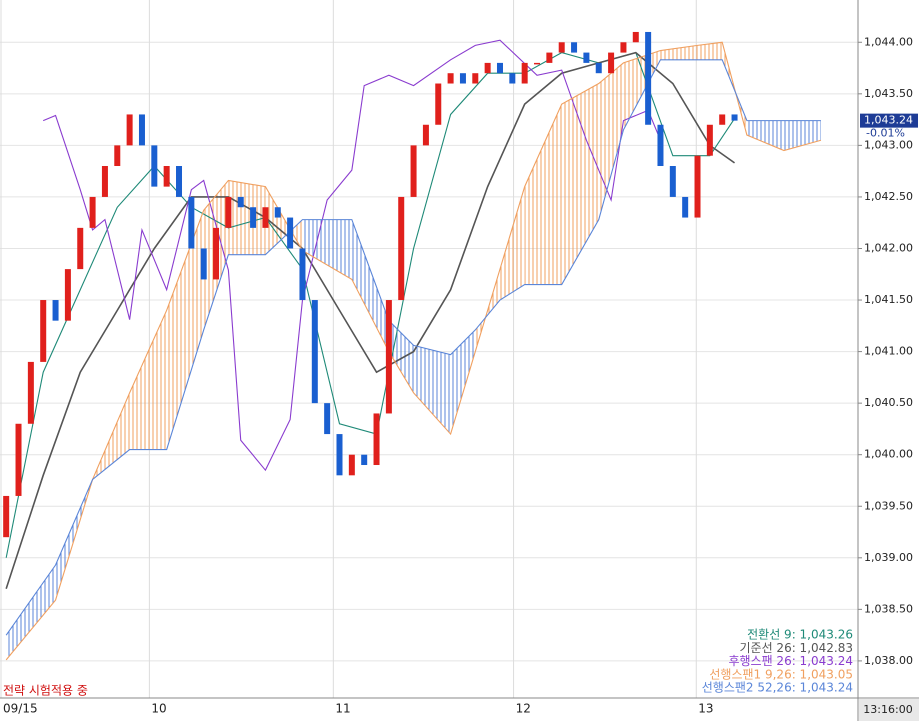  What do you see at coordinates (781, 673) in the screenshot?
I see `legend-entry: 선행스팬1 9,26: 1,043.05` at bounding box center [781, 673].